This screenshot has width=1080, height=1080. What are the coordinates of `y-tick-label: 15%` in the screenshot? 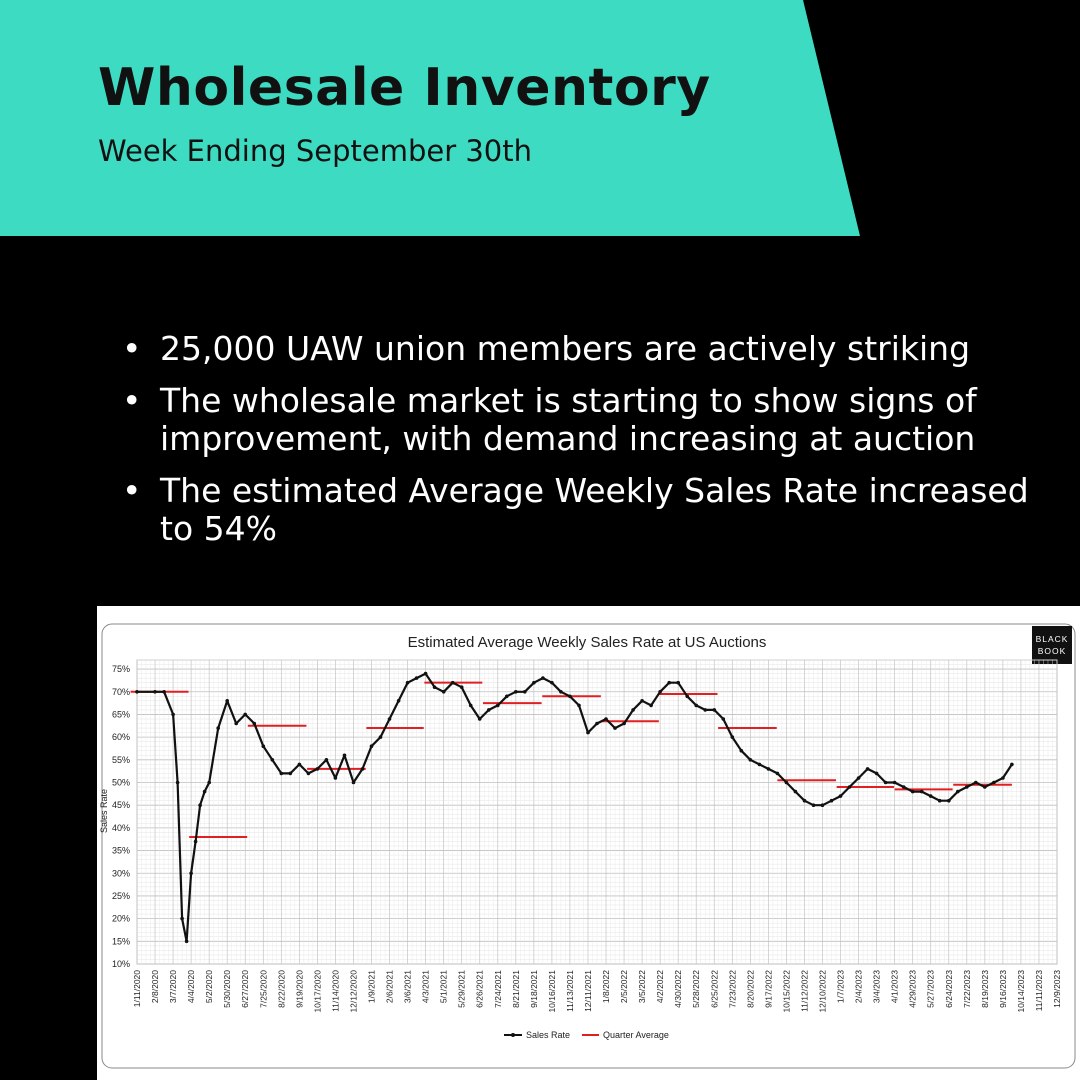 It's located at (121, 941).